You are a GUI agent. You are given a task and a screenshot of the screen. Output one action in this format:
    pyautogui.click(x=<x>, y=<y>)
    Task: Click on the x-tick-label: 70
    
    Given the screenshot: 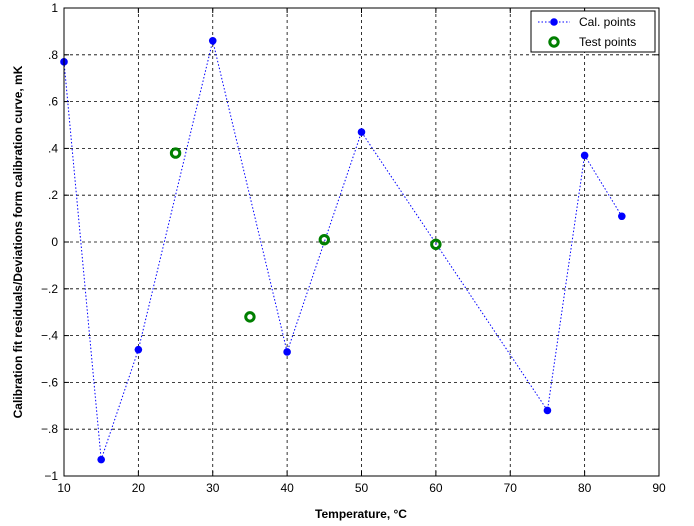 What is the action you would take?
    pyautogui.click(x=511, y=488)
    